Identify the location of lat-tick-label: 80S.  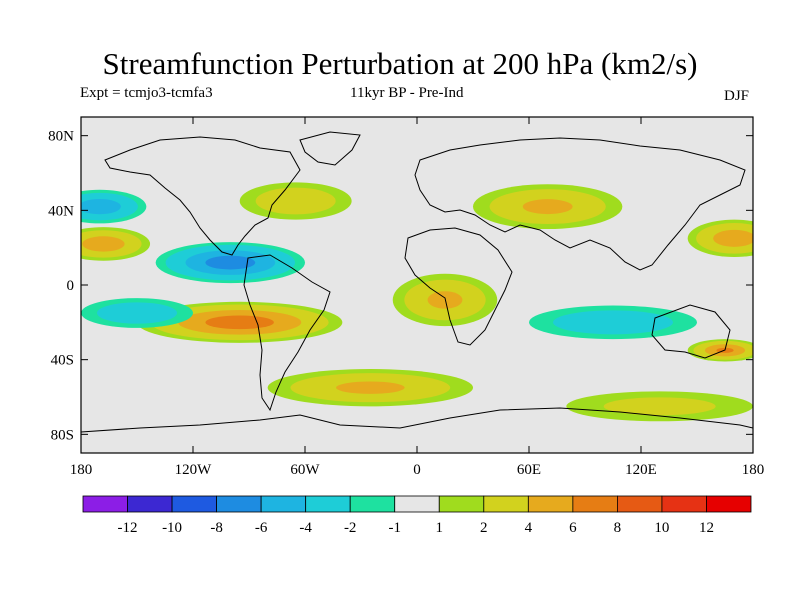
(62, 435).